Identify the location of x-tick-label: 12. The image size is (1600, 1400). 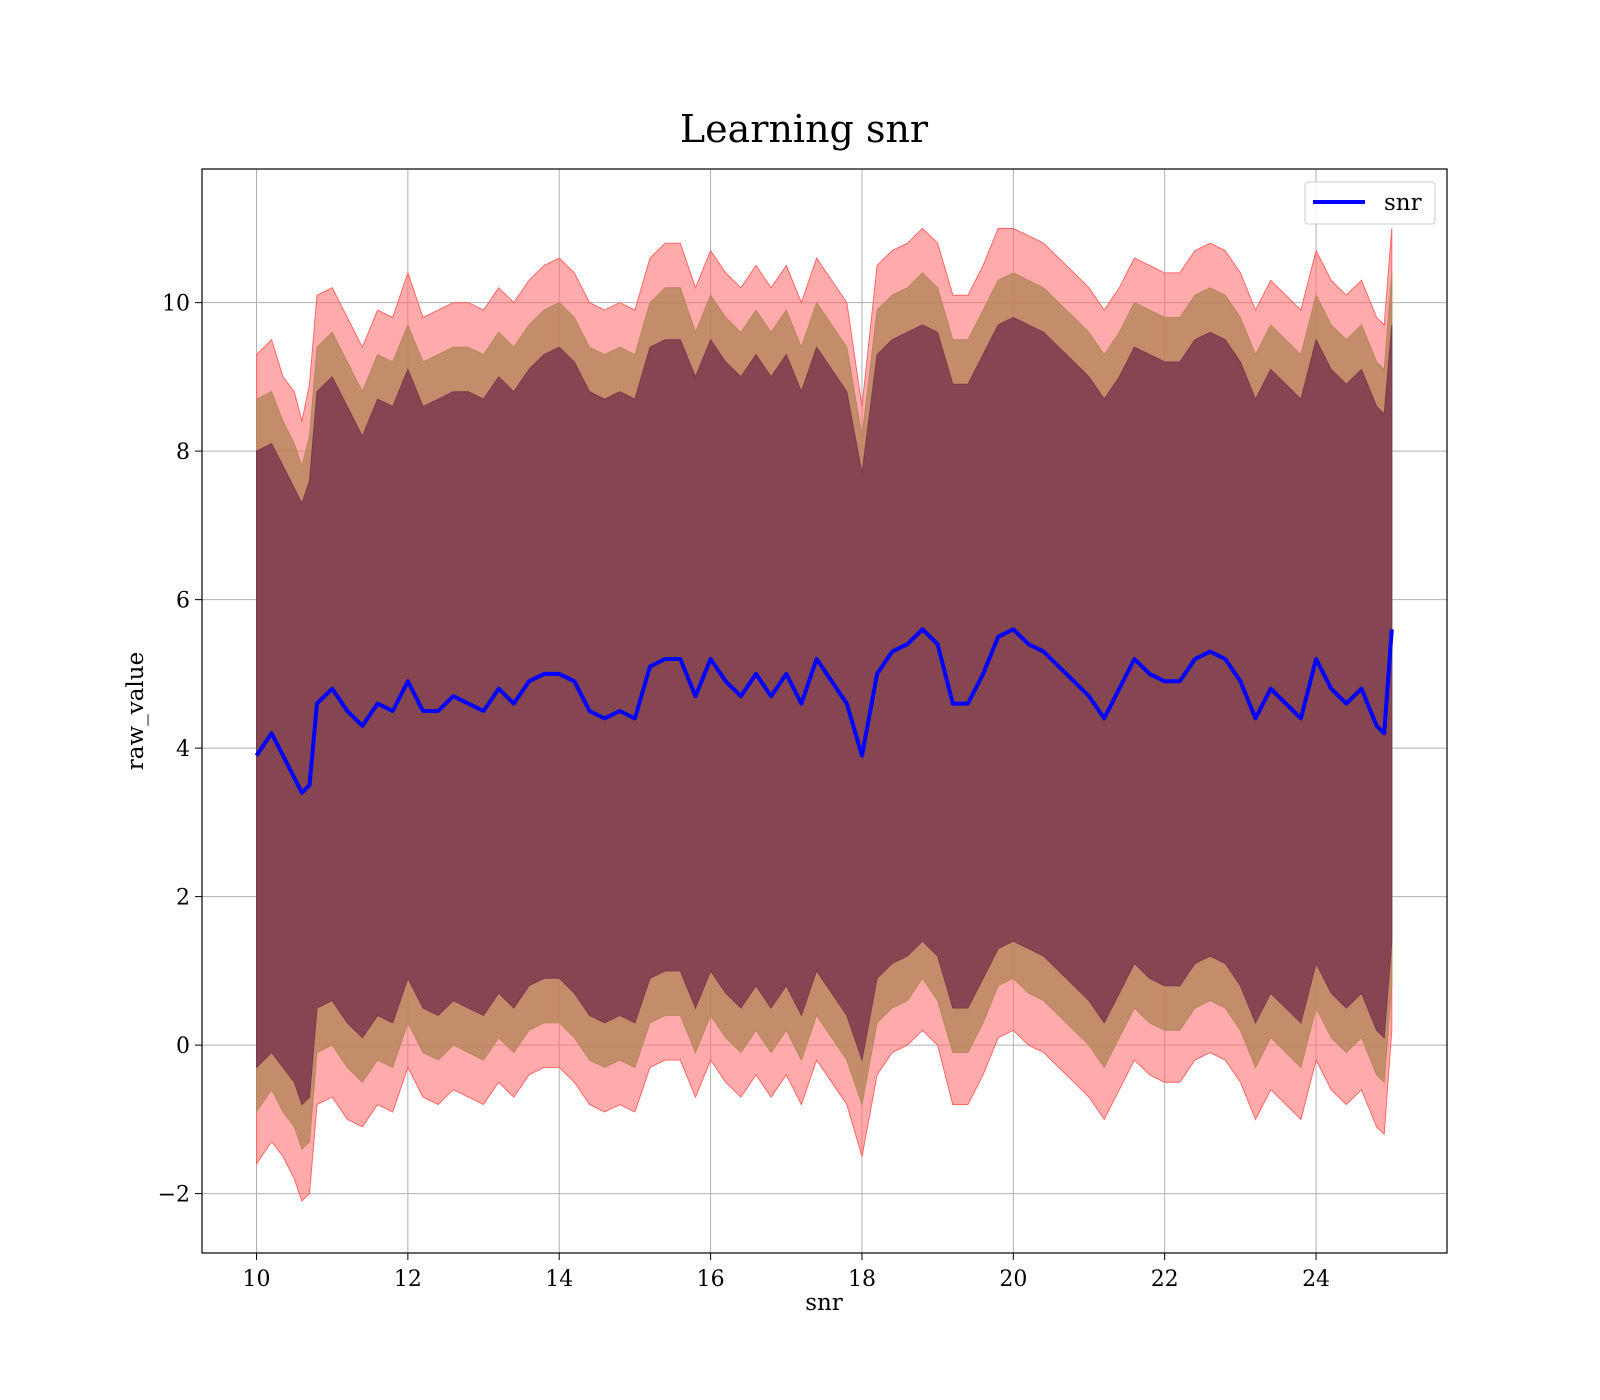
(408, 1279).